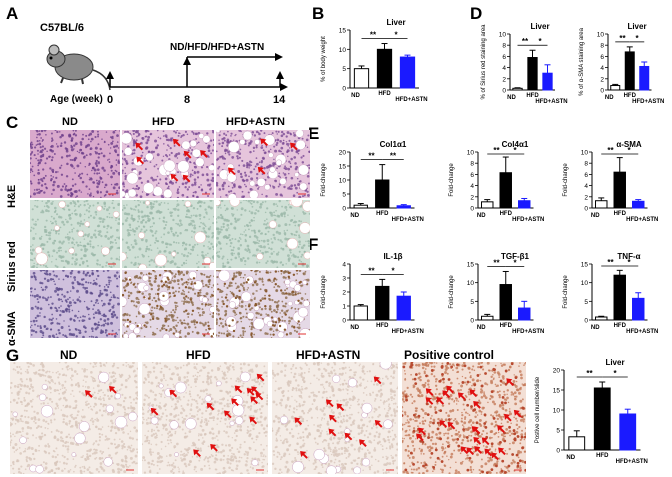 This screenshot has height=477, width=672. I want to click on row-header: H&E, so click(12, 196).